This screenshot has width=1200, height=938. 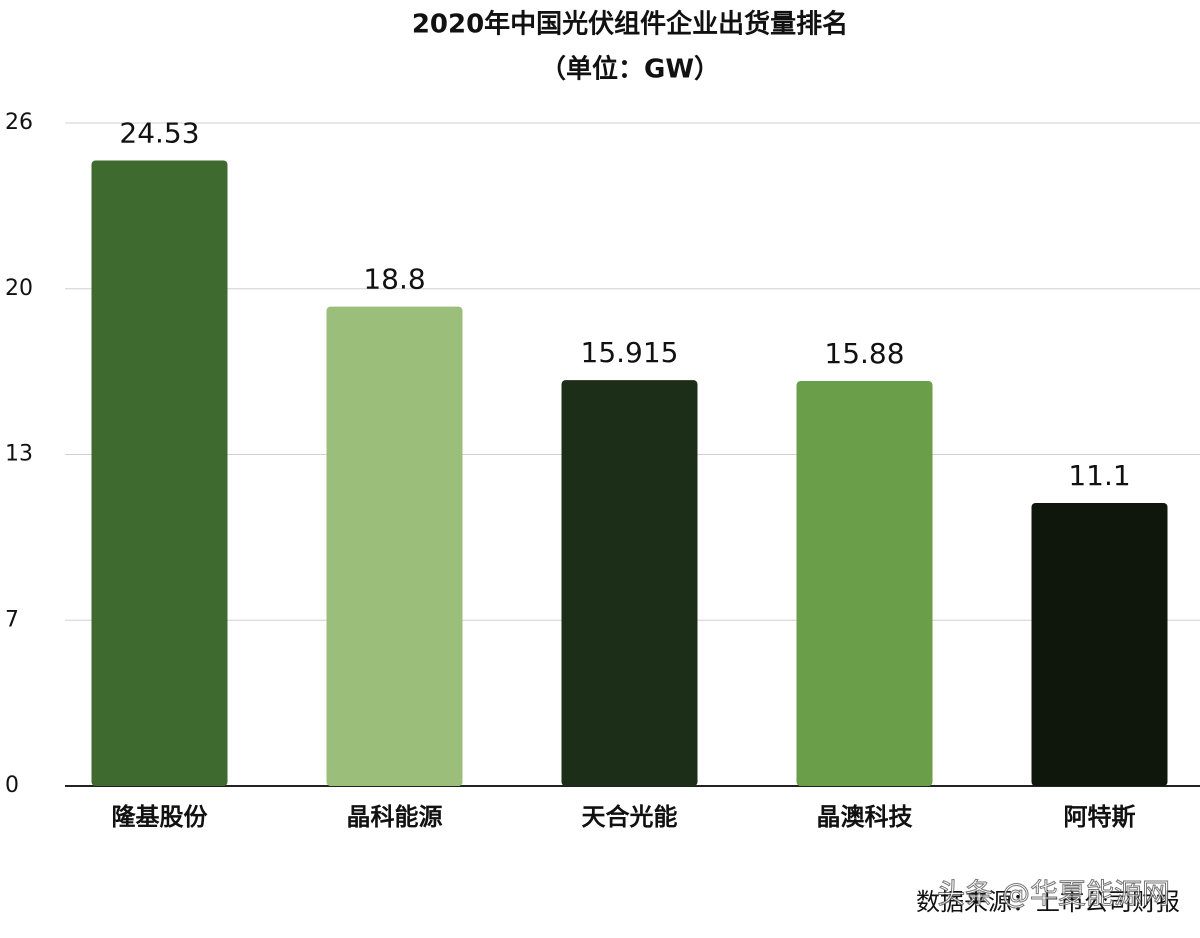 What do you see at coordinates (630, 817) in the screenshot?
I see `x-tick-label: 天合光能` at bounding box center [630, 817].